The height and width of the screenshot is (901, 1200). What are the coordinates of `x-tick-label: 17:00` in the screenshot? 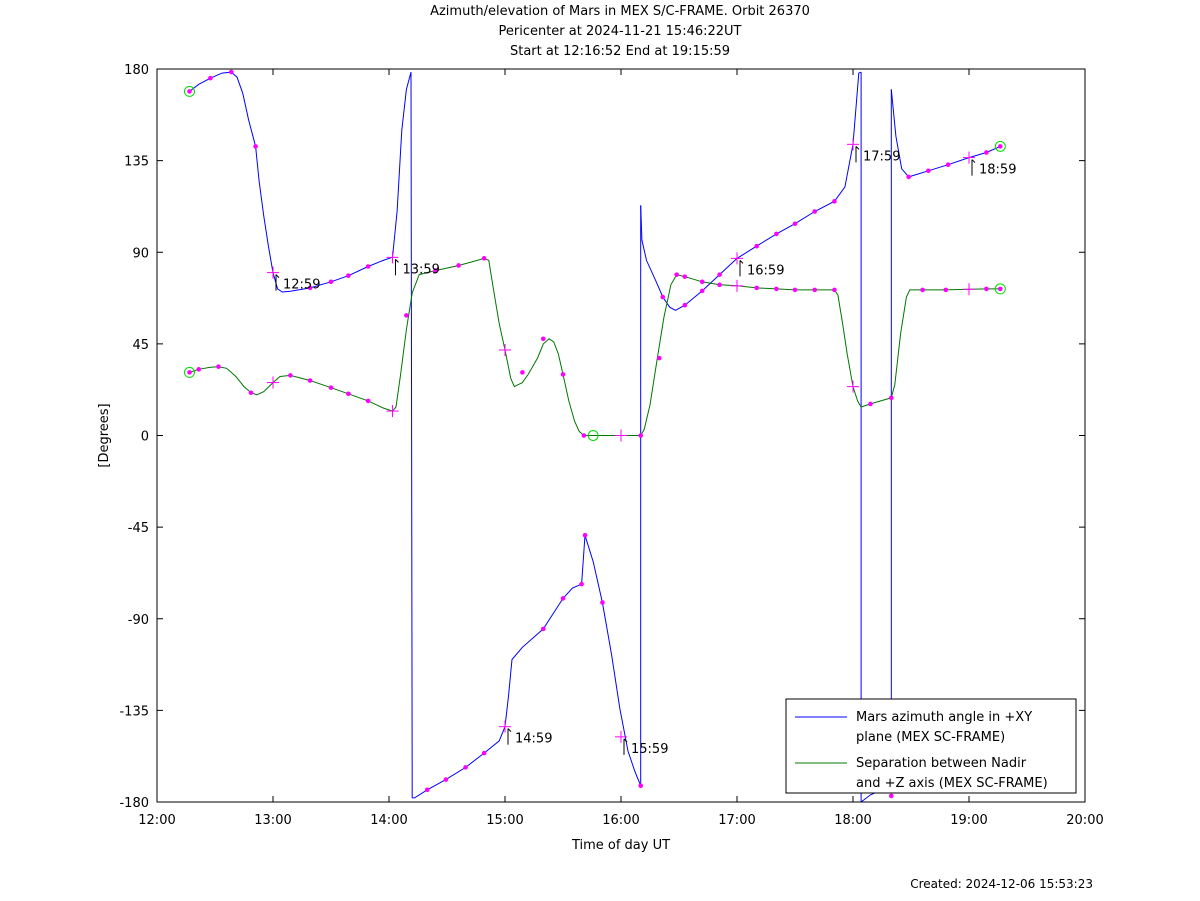 It's located at (736, 820).